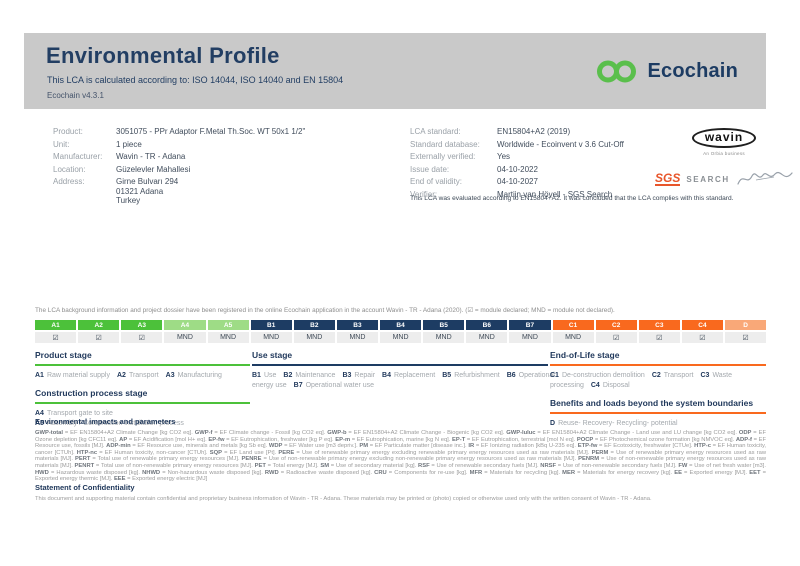 The image size is (800, 566). I want to click on search-logo-text: SEARCH, so click(708, 179).